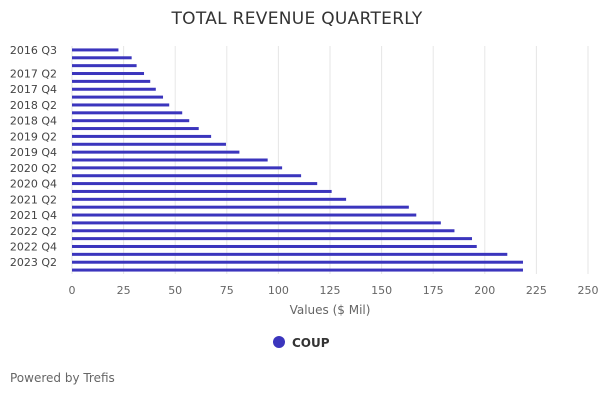 Image resolution: width=600 pixels, height=400 pixels. What do you see at coordinates (62, 378) in the screenshot?
I see `powered-by-credit: Powered by Trefis` at bounding box center [62, 378].